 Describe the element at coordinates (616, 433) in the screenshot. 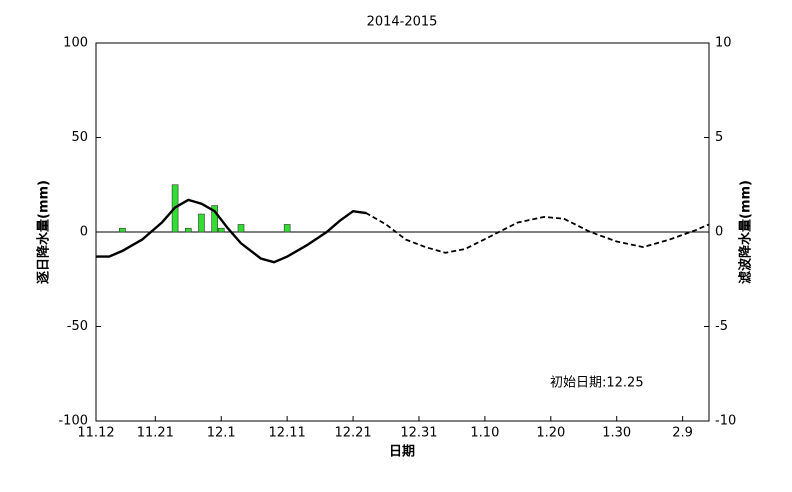

I see `x-tick-label: 1.30` at that location.